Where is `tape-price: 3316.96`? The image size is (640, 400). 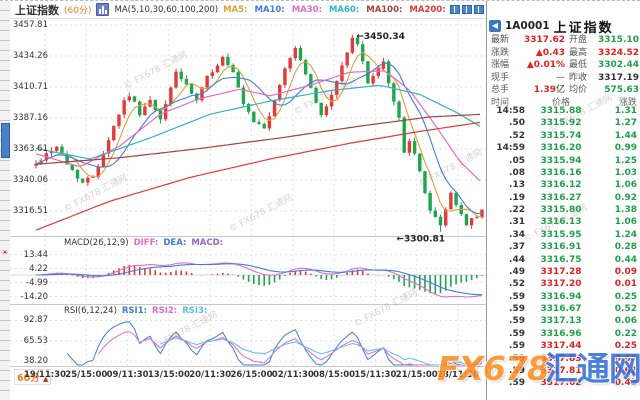 tape-price: 3316.96 is located at coordinates (561, 333).